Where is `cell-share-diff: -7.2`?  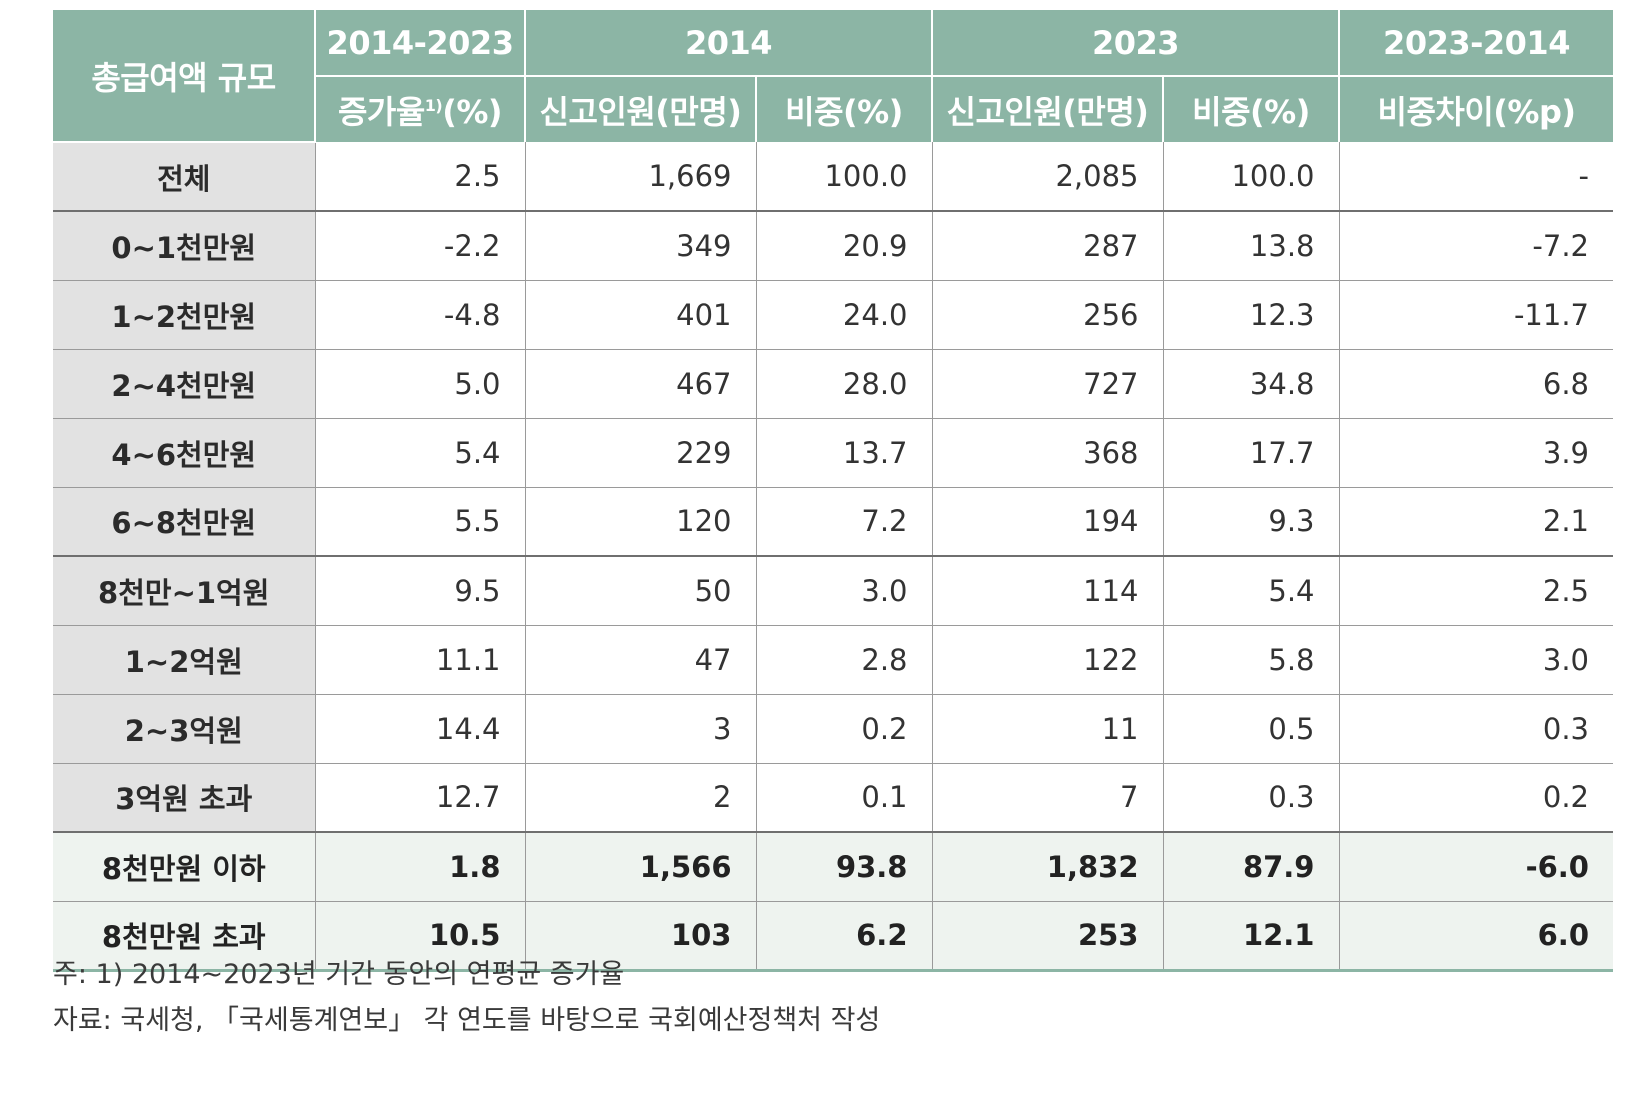
cell-share-diff: -7.2 is located at coordinates (1475, 246).